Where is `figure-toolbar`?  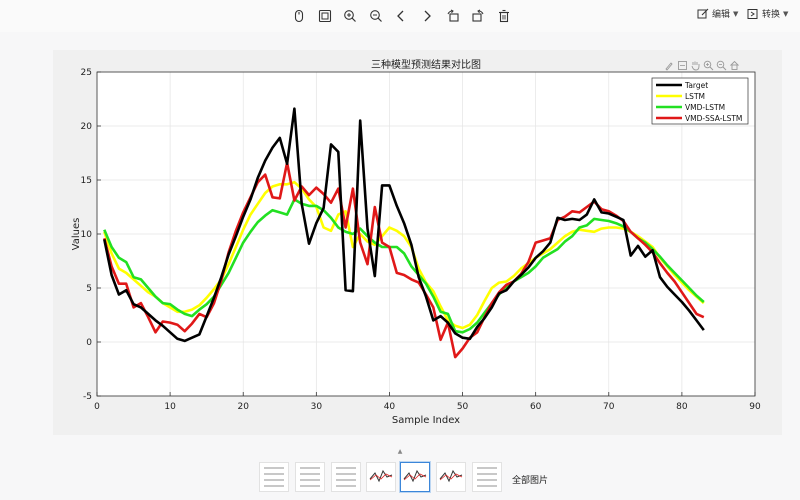
figure-toolbar is located at coordinates (702, 63).